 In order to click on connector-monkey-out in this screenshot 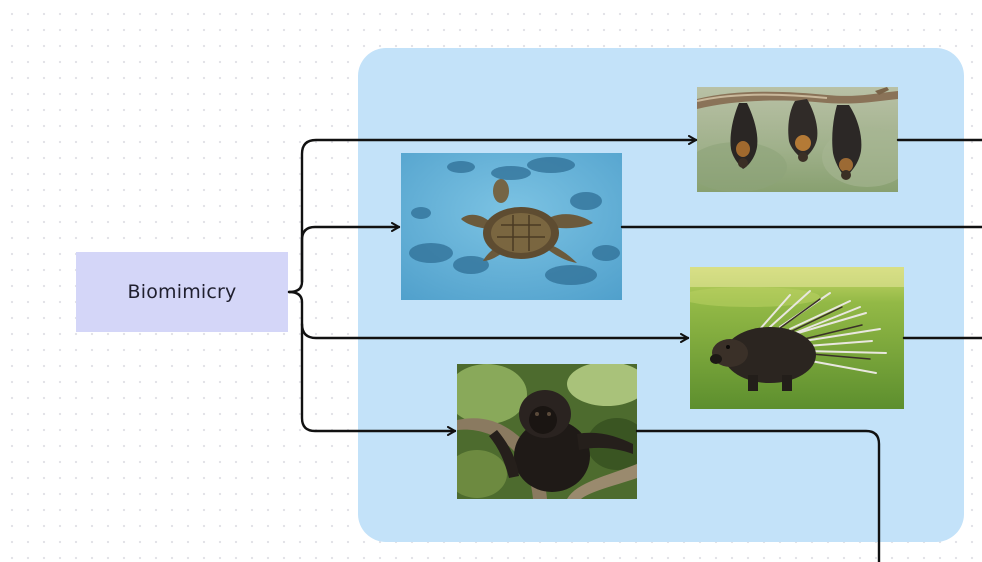, I will do `click(758, 495)`.